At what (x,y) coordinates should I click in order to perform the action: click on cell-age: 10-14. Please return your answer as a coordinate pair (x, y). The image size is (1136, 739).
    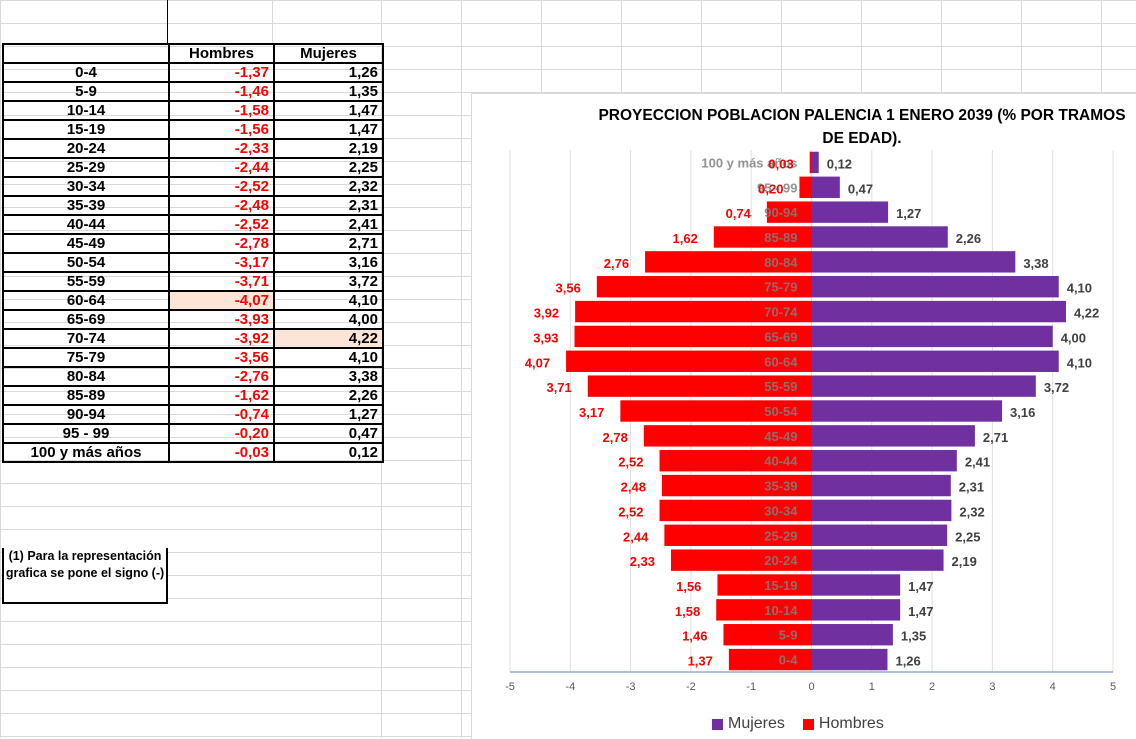
    Looking at the image, I should click on (86, 110).